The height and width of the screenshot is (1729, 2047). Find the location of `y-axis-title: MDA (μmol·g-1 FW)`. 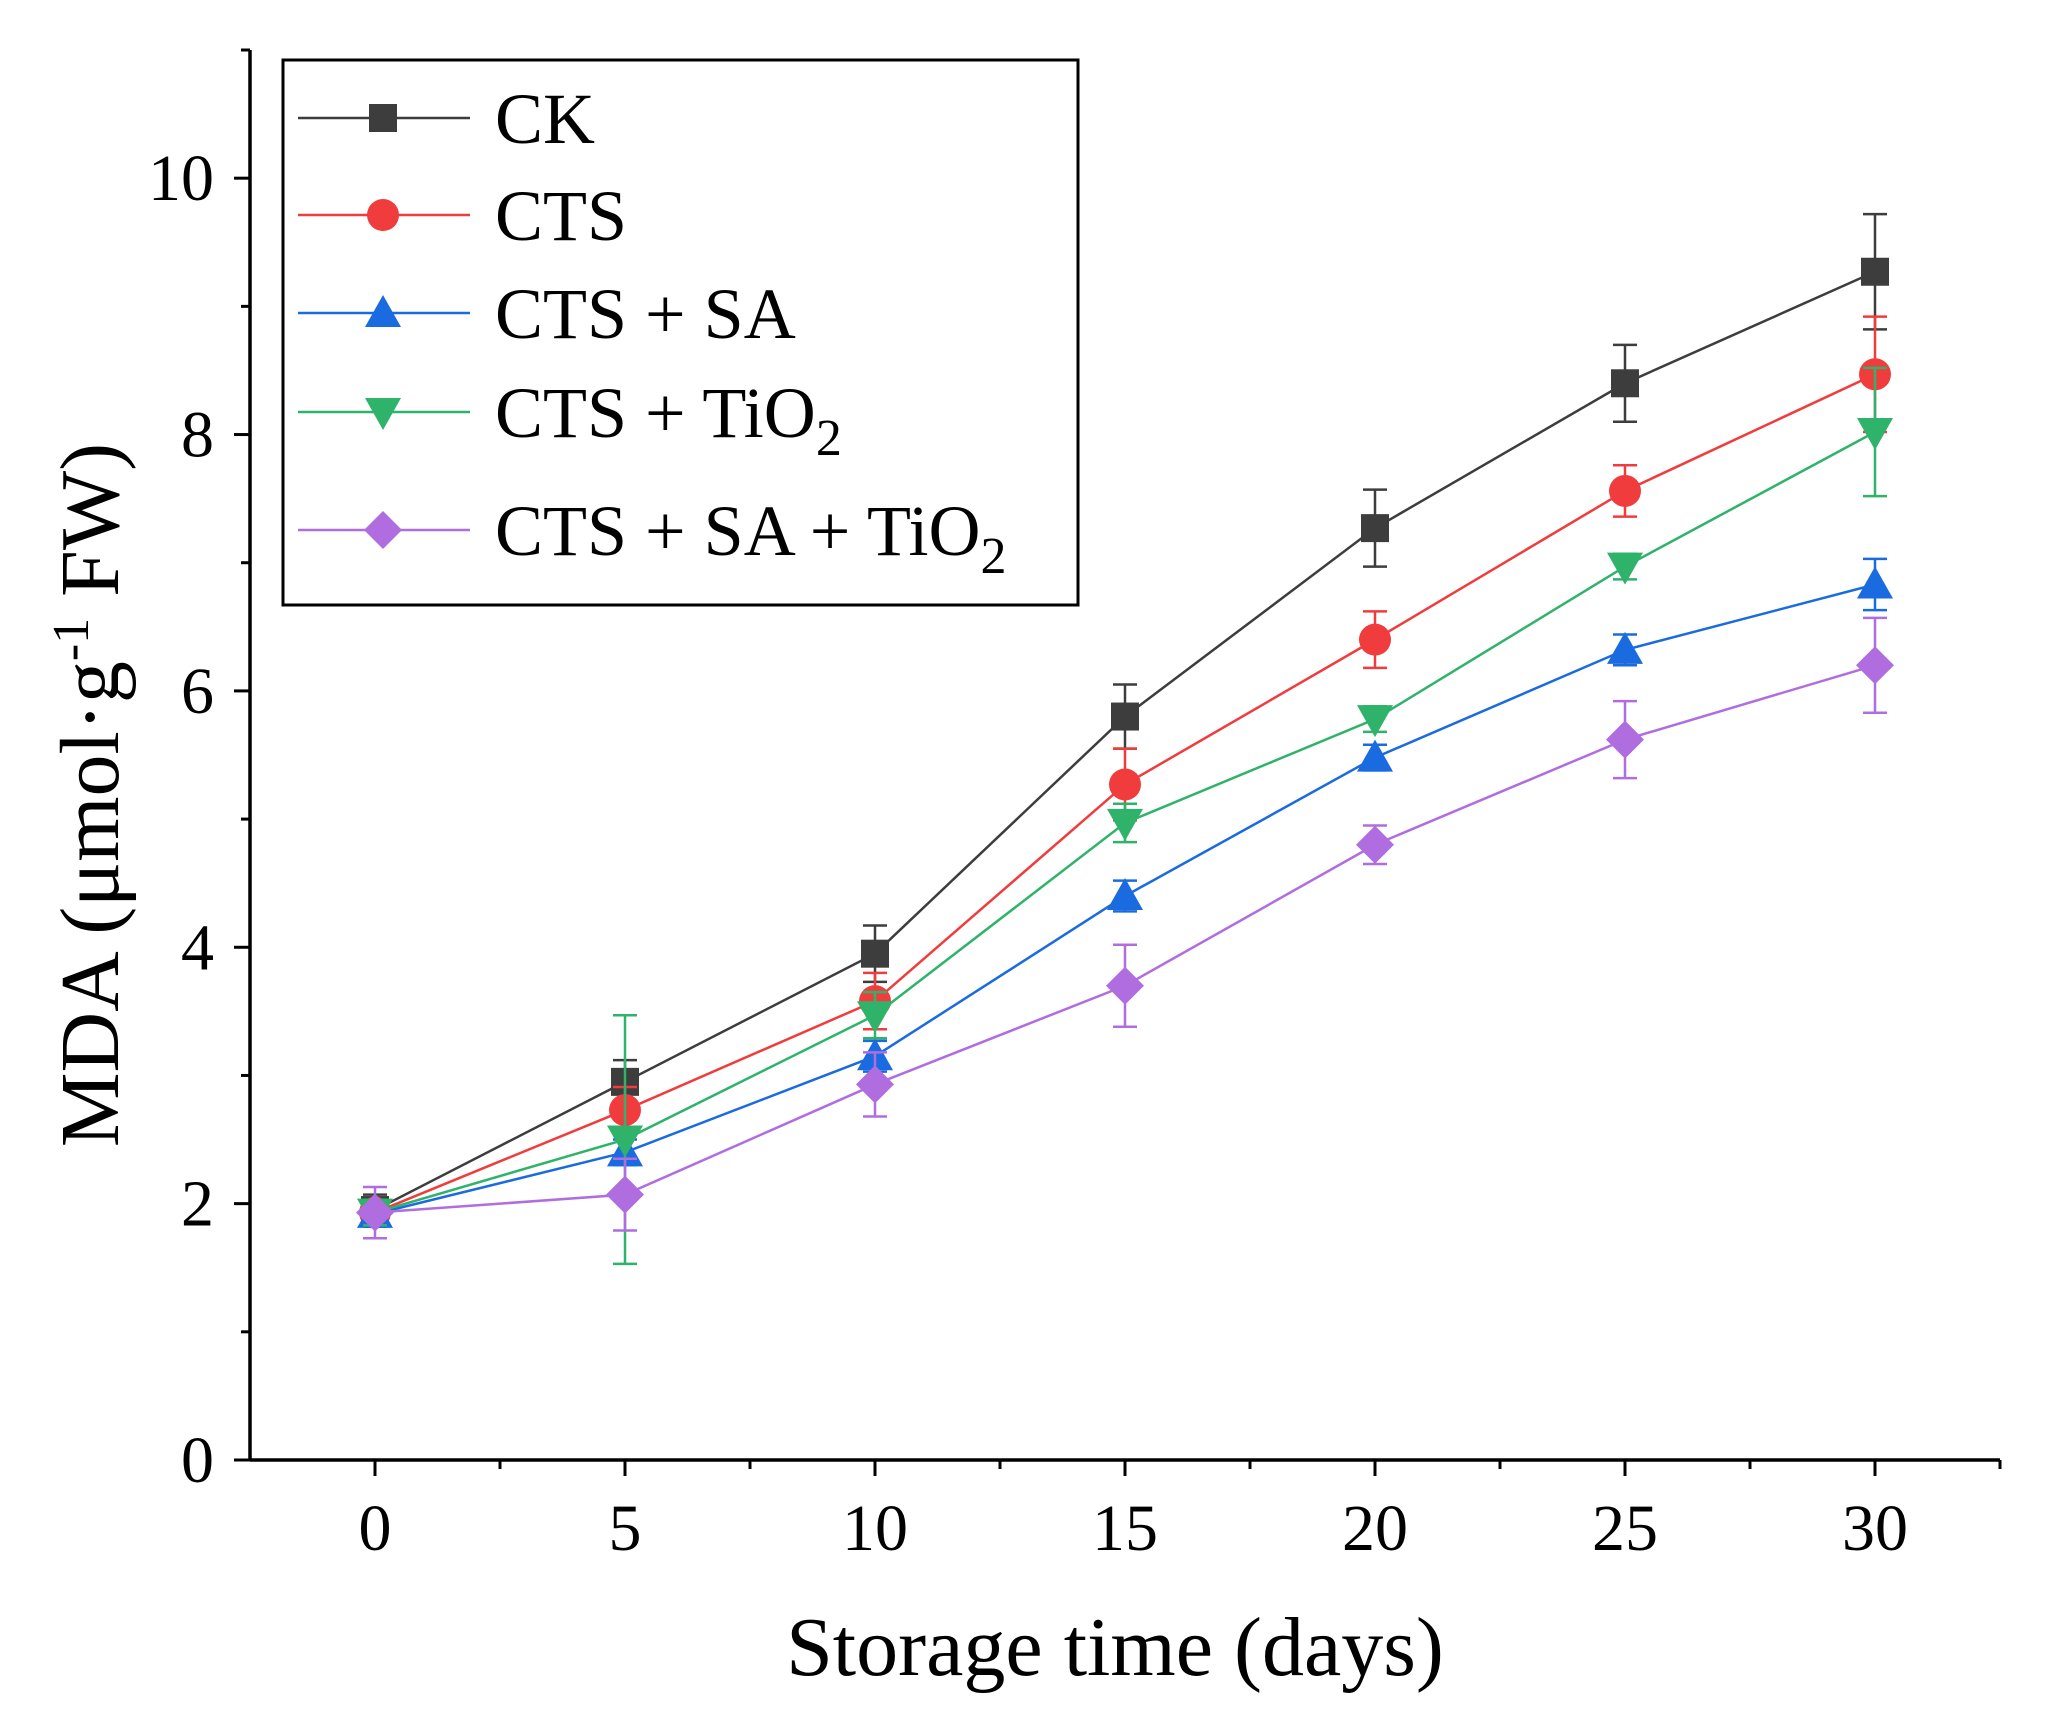

y-axis-title: MDA (μmol·g-1 FW) is located at coordinates (90, 795).